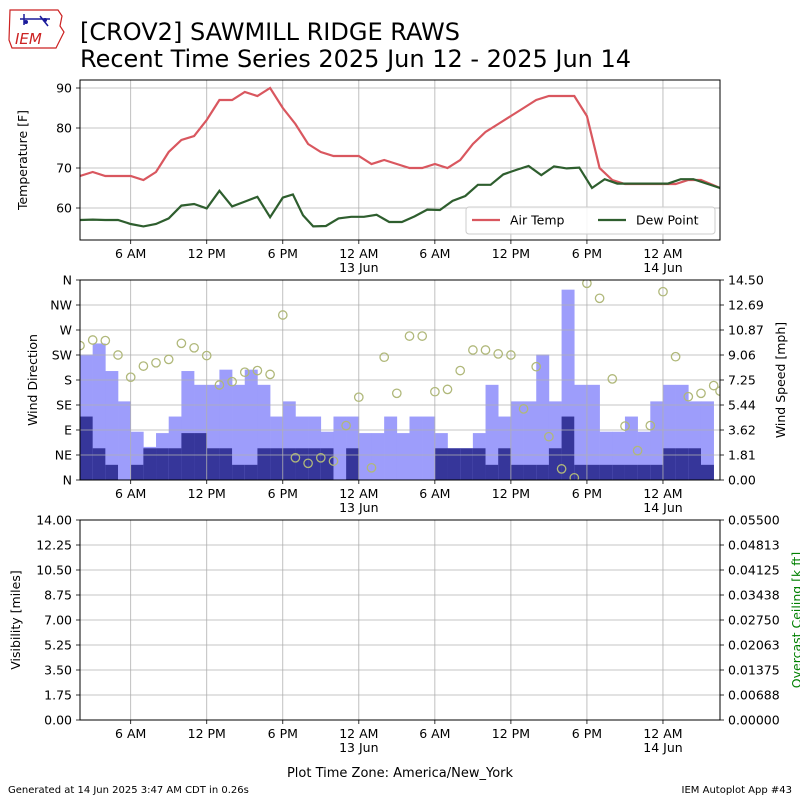  What do you see at coordinates (794, 620) in the screenshot?
I see `y-axis-label-right: Overcast Ceiling [k ft]` at bounding box center [794, 620].